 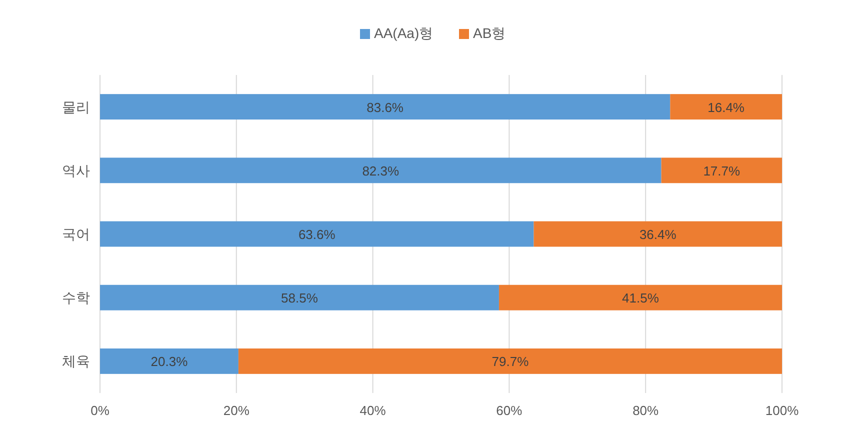 What do you see at coordinates (646, 410) in the screenshot?
I see `x-tick-label: 80%` at bounding box center [646, 410].